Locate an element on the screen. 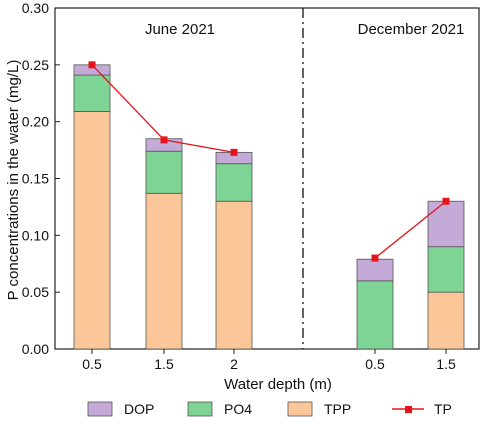 This screenshot has height=427, width=484. y-tick-label: 0.20 is located at coordinates (35, 122).